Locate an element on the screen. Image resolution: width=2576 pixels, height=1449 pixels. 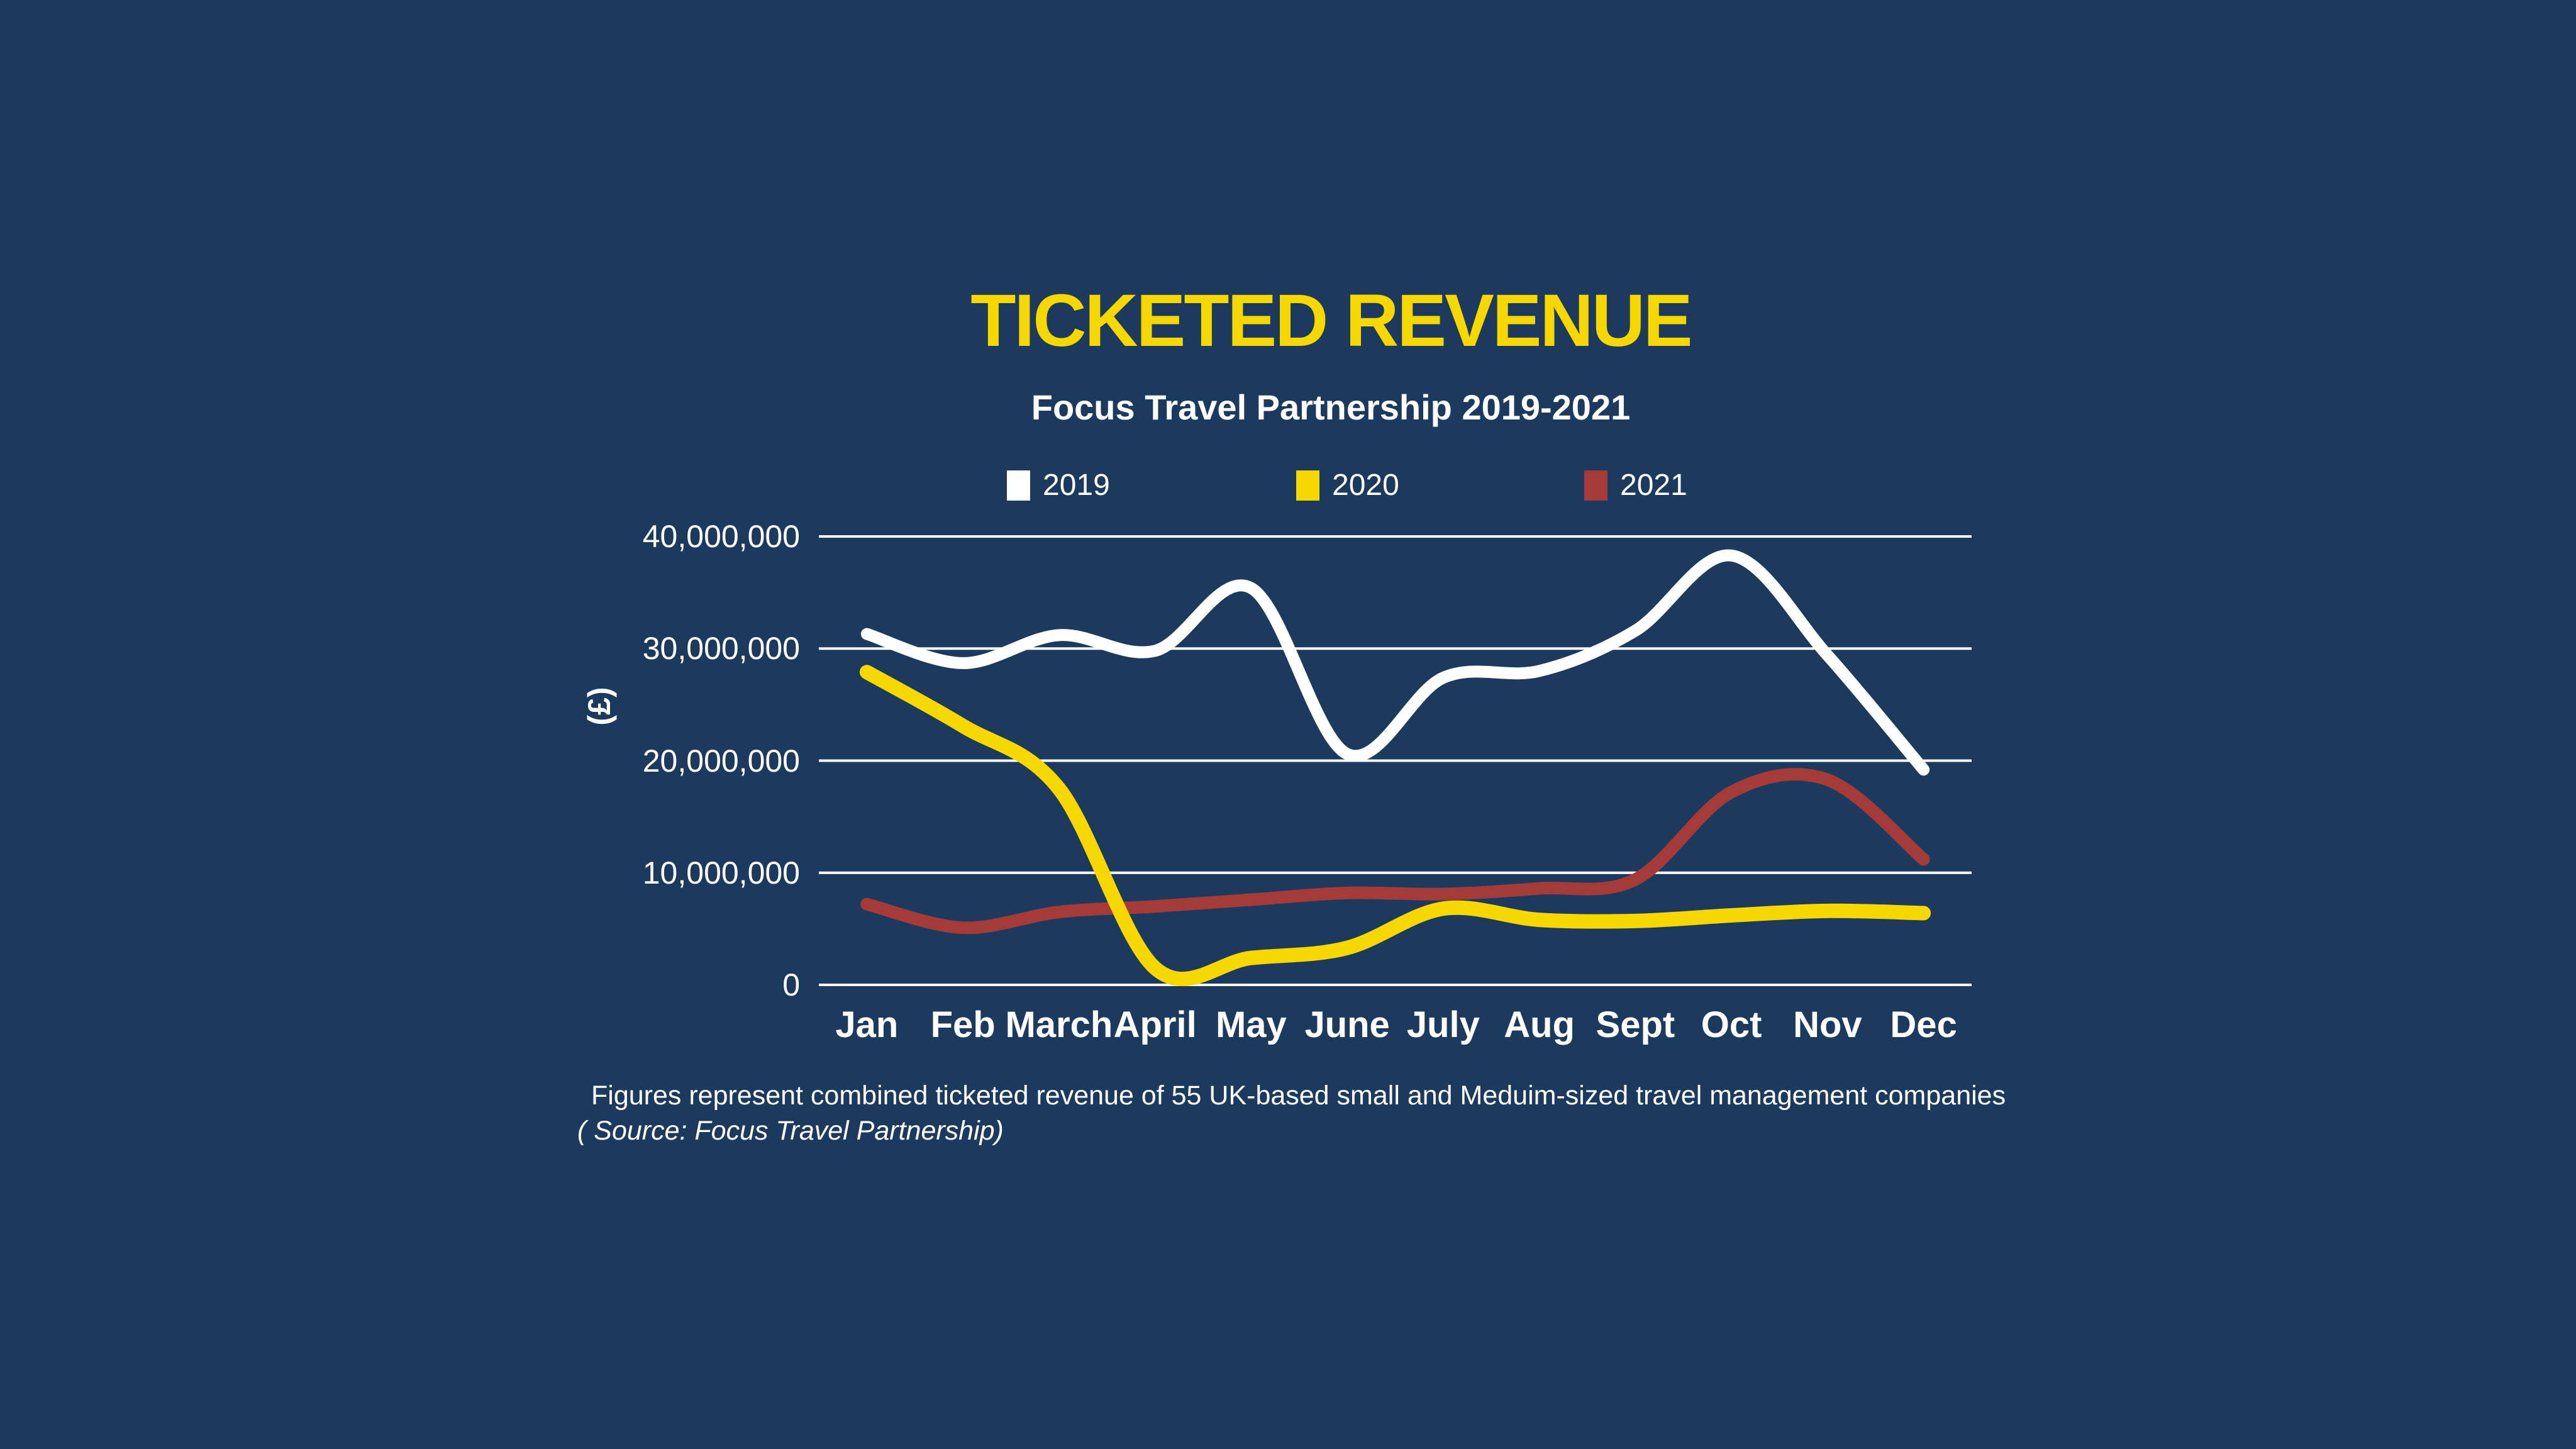
x-tick-label-oct: Oct is located at coordinates (1731, 1024).